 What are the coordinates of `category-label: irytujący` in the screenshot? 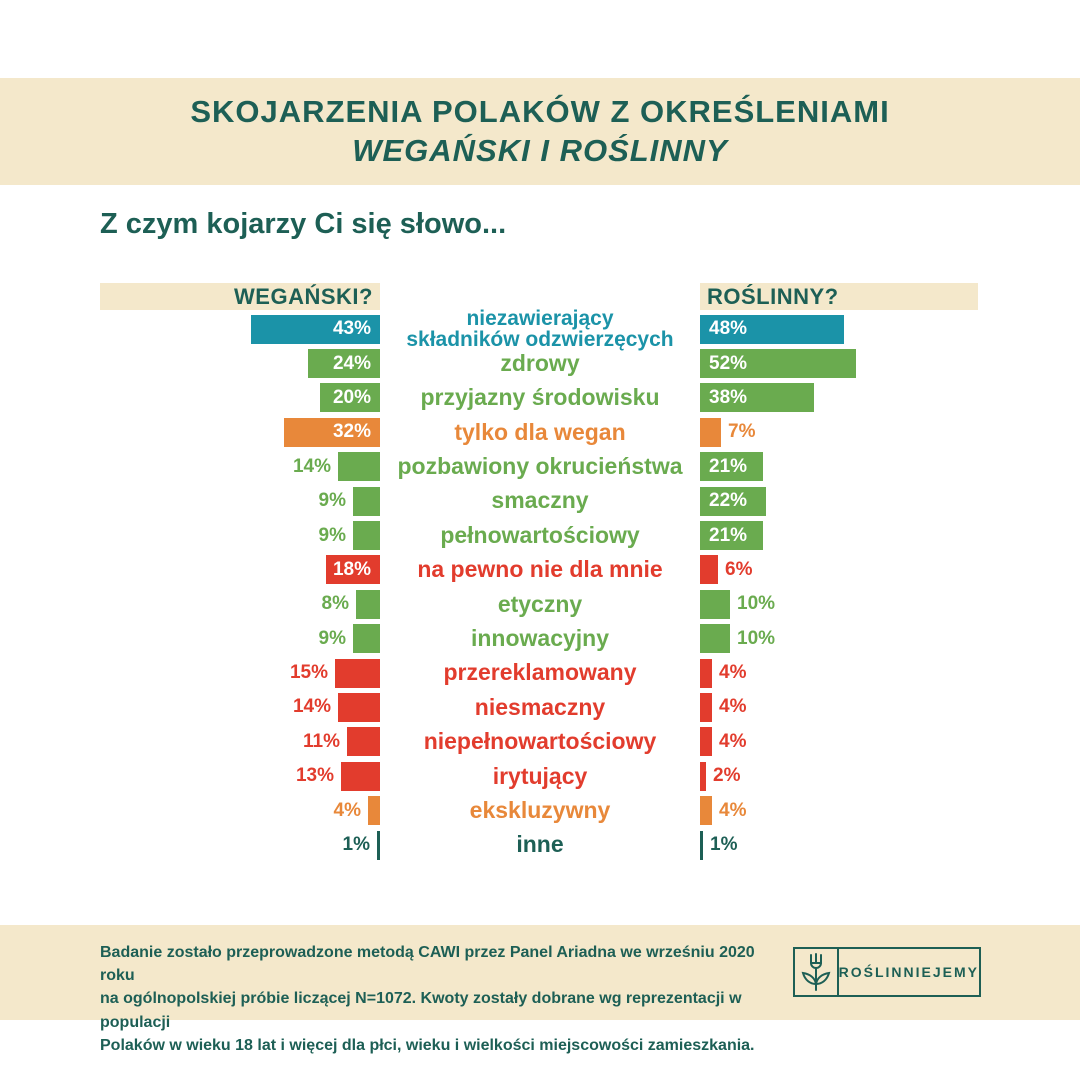 It's located at (540, 776).